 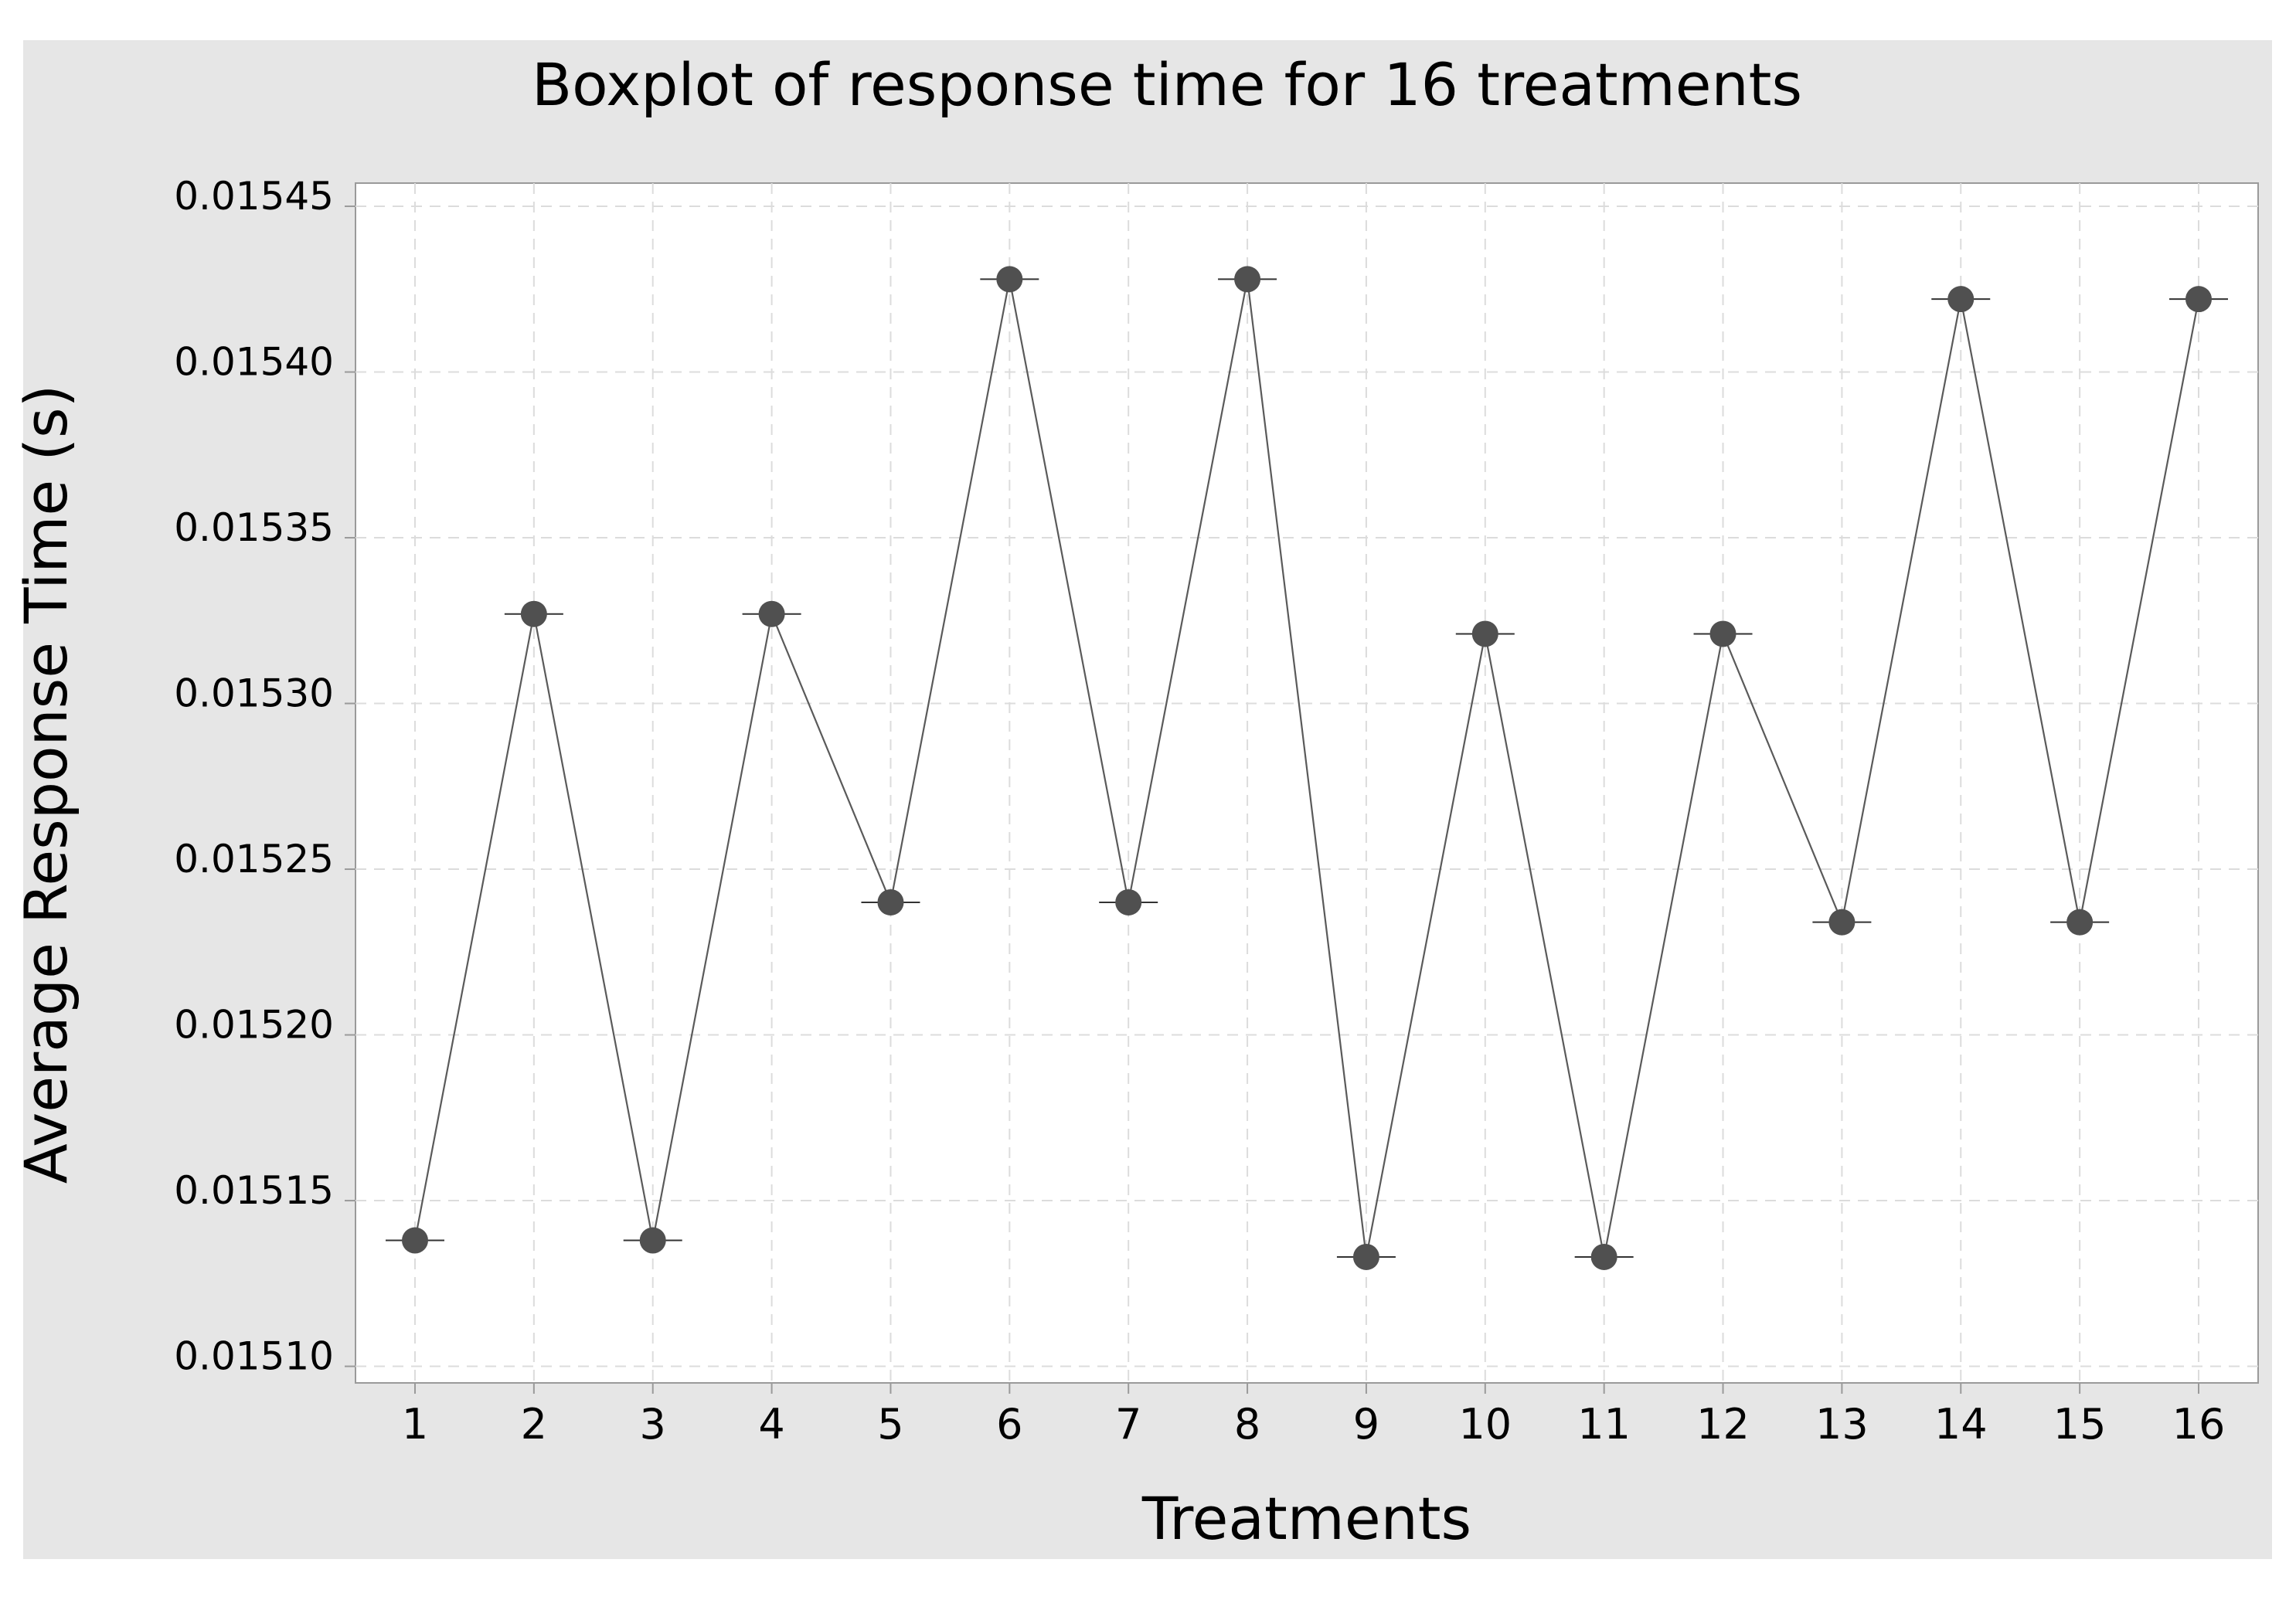 What do you see at coordinates (254, 1190) in the screenshot?
I see `y-tick-label: 0.01515` at bounding box center [254, 1190].